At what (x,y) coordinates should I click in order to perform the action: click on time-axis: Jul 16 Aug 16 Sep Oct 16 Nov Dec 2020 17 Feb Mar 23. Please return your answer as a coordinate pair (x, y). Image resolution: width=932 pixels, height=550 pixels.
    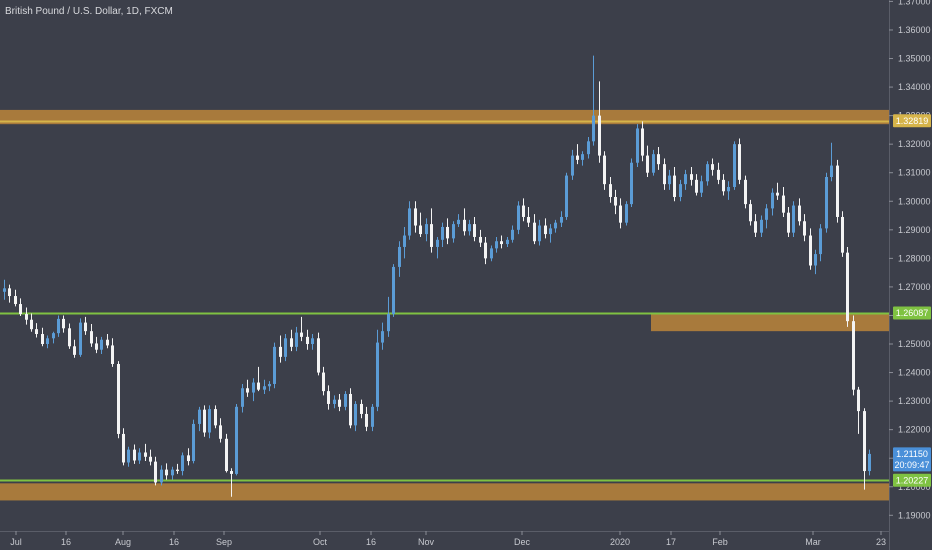
    Looking at the image, I should click on (448, 539).